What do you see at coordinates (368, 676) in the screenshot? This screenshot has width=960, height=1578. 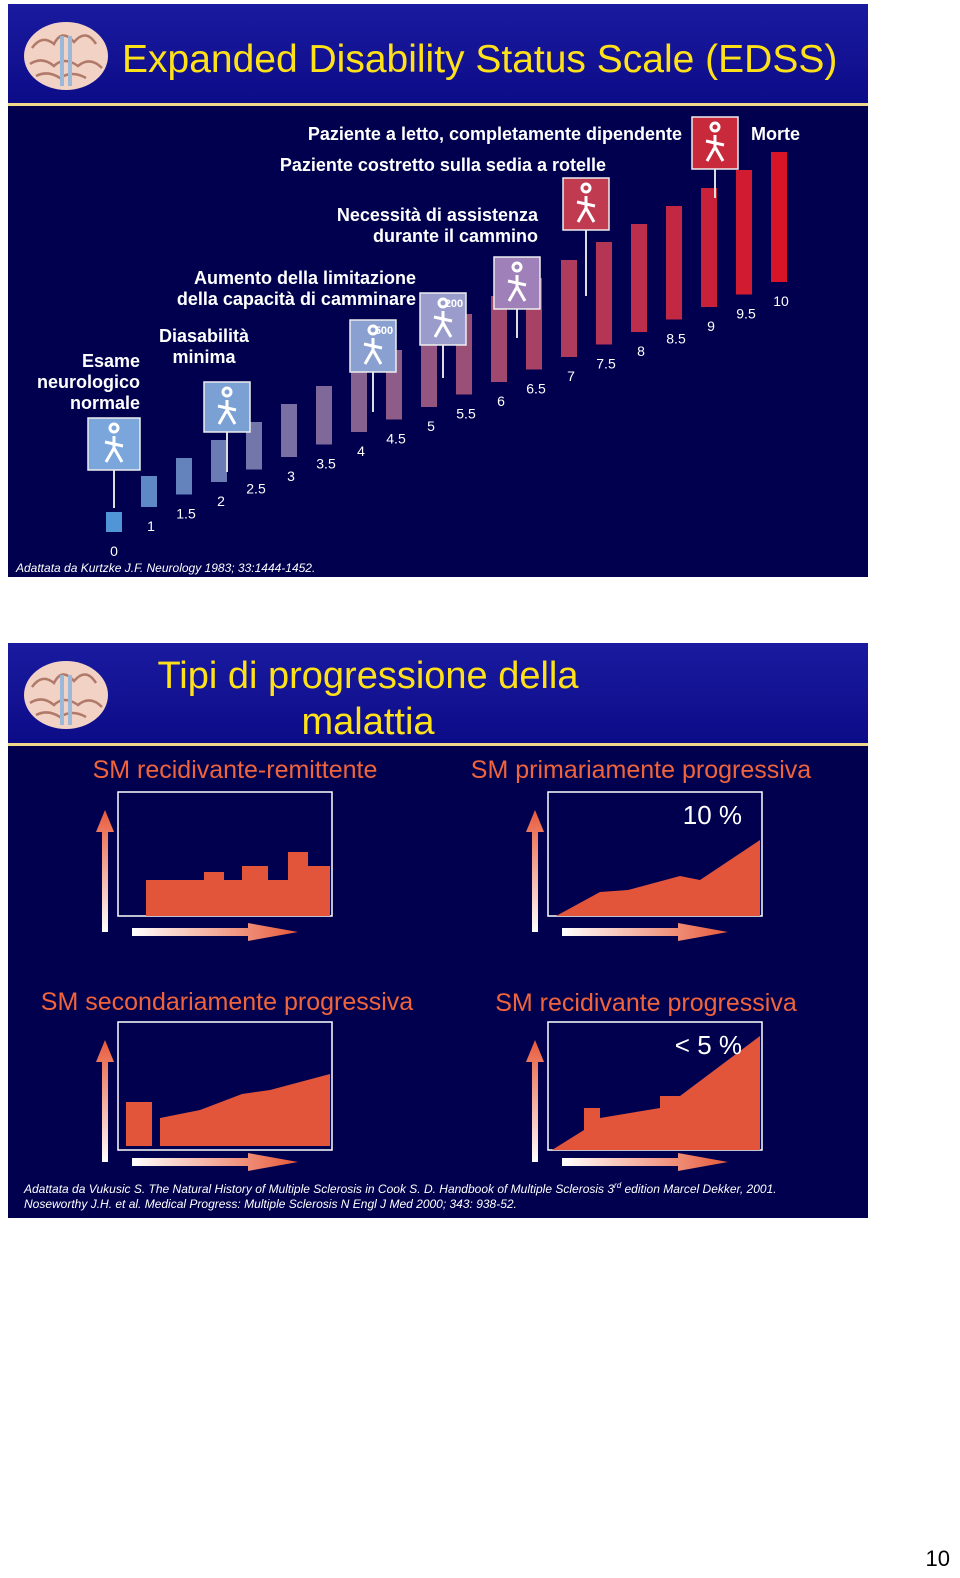 I see `slide-title: Tipi di progressione della` at bounding box center [368, 676].